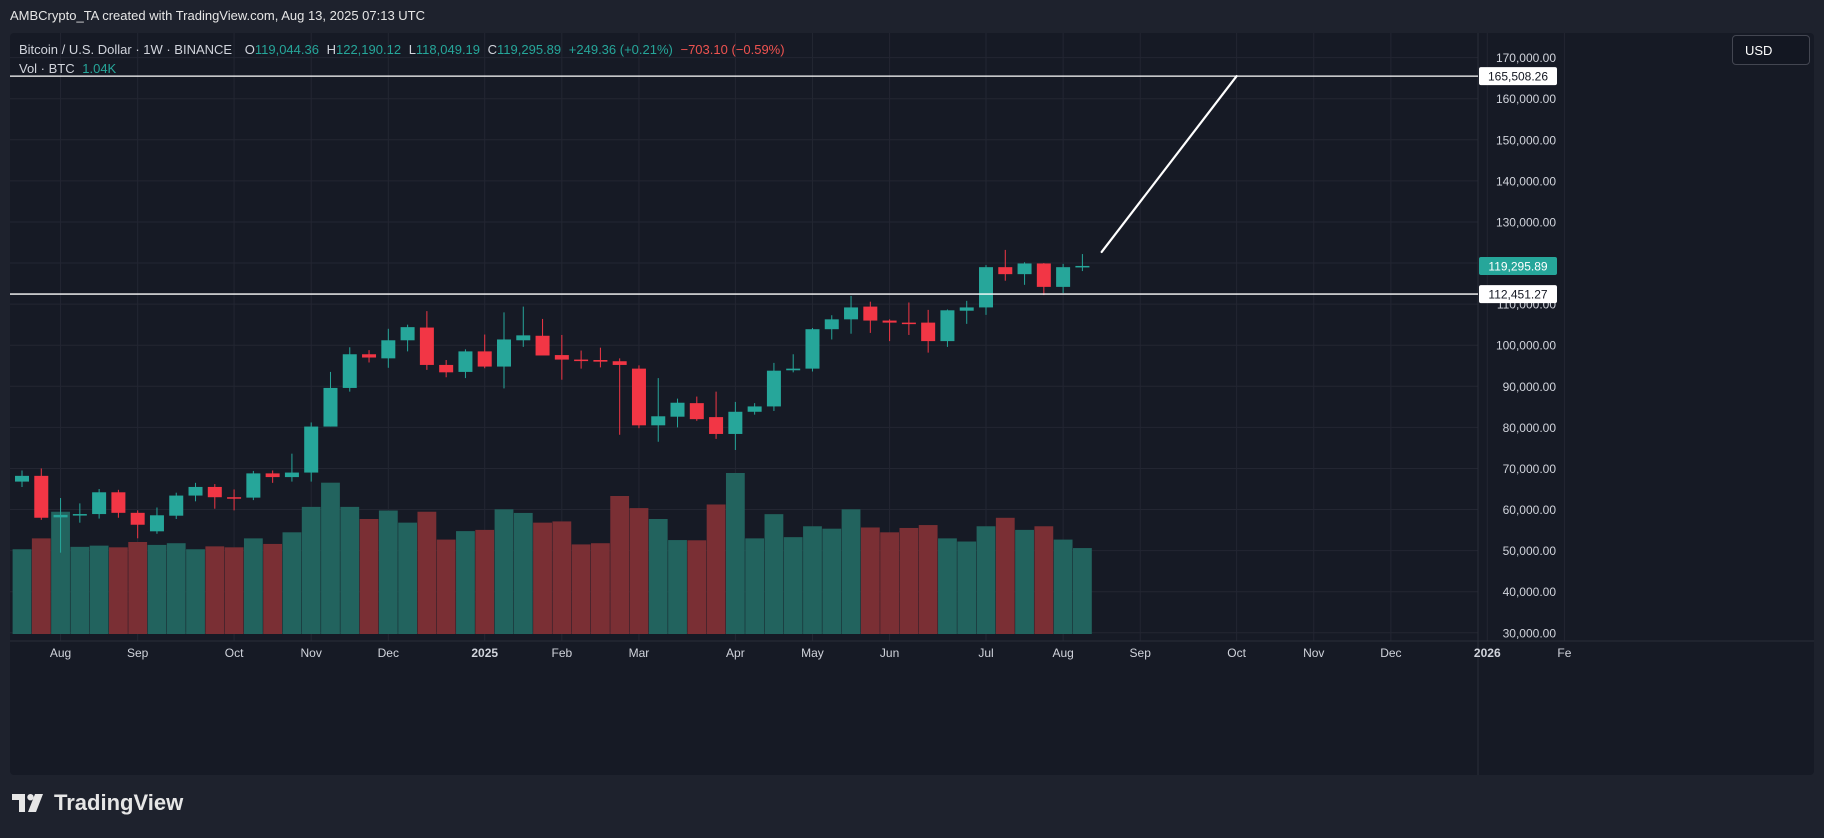 This screenshot has height=838, width=1824. I want to click on x-tick-label: Fe, so click(1564, 653).